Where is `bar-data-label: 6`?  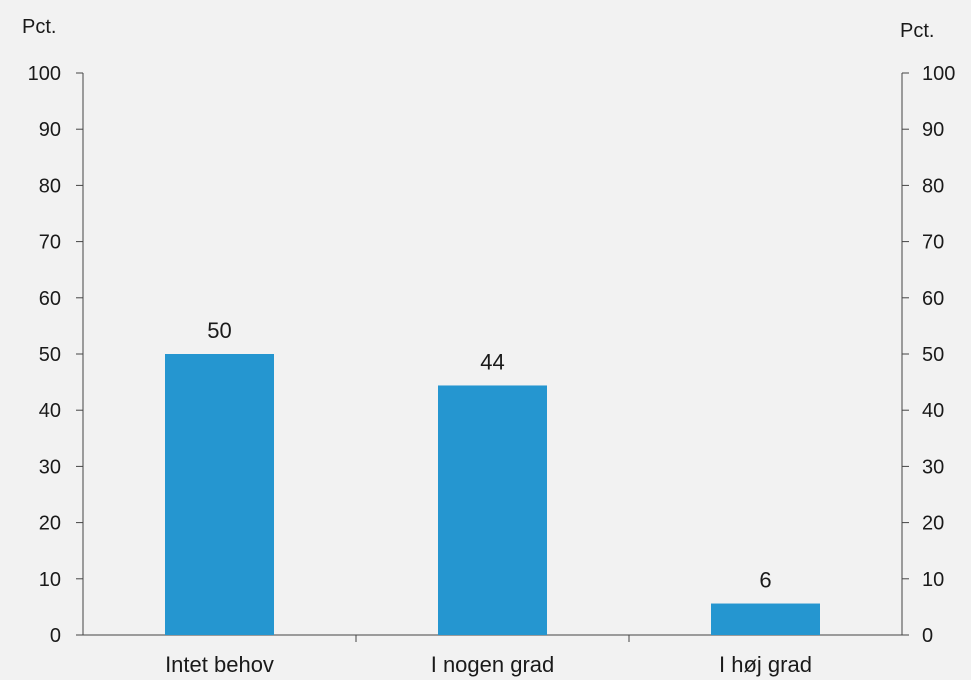 bar-data-label: 6 is located at coordinates (765, 580).